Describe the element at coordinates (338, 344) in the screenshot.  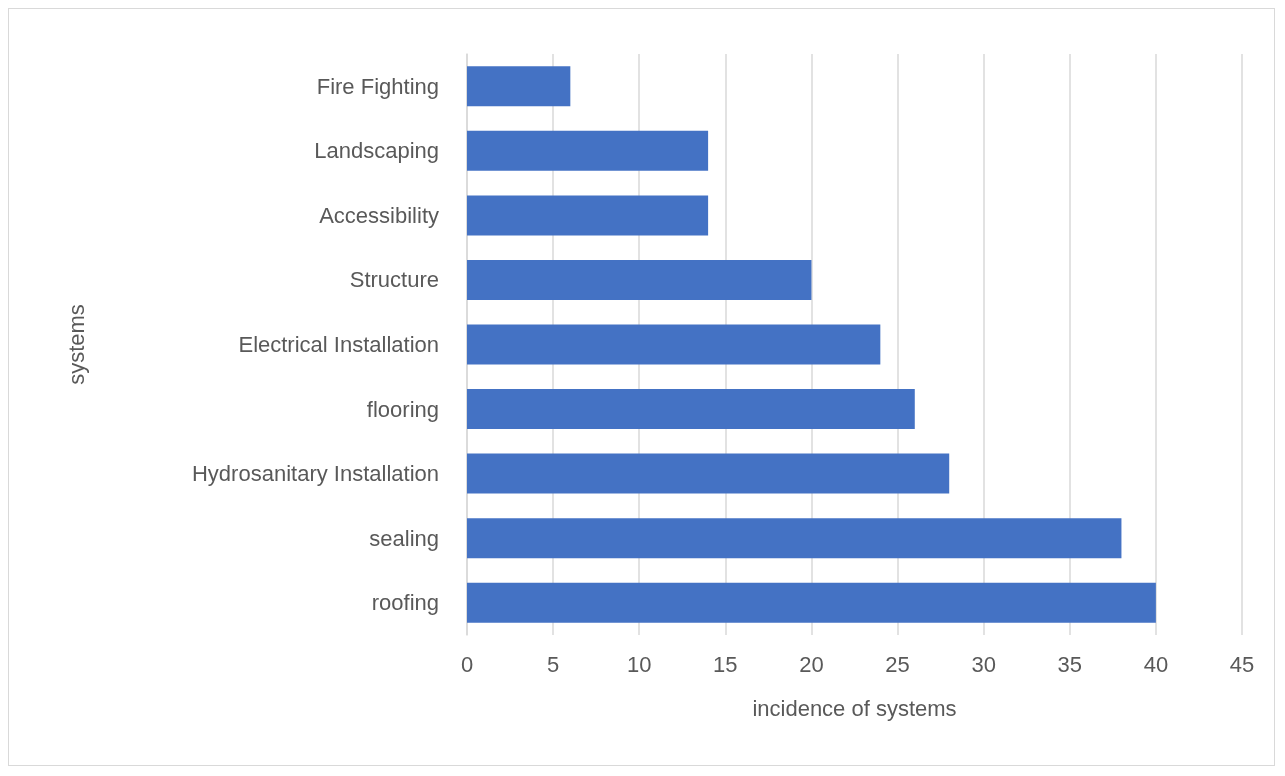
I see `y-tick-label: Electrical Installation` at that location.